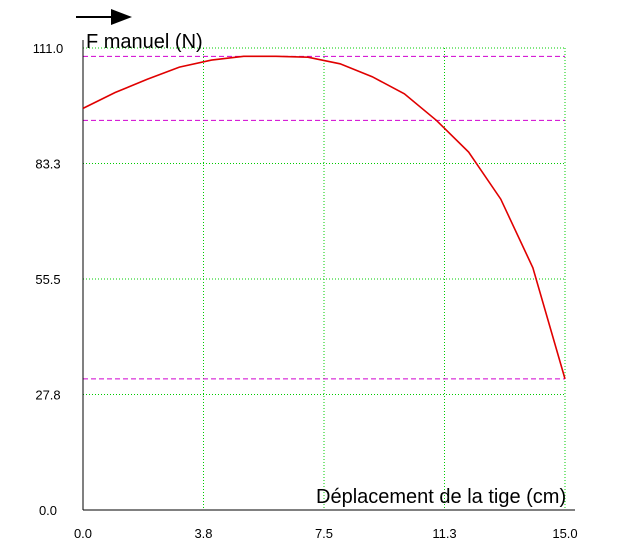 This screenshot has height=542, width=628. Describe the element at coordinates (444, 533) in the screenshot. I see `x-tick-label: 11.3` at that location.